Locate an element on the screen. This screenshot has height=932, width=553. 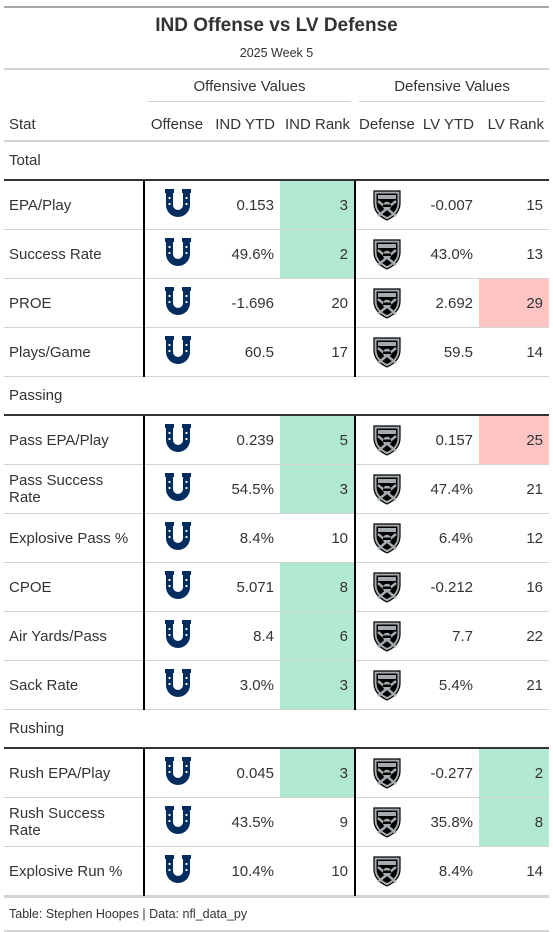
stat-name-cell: EPA/Play is located at coordinates (74, 205).